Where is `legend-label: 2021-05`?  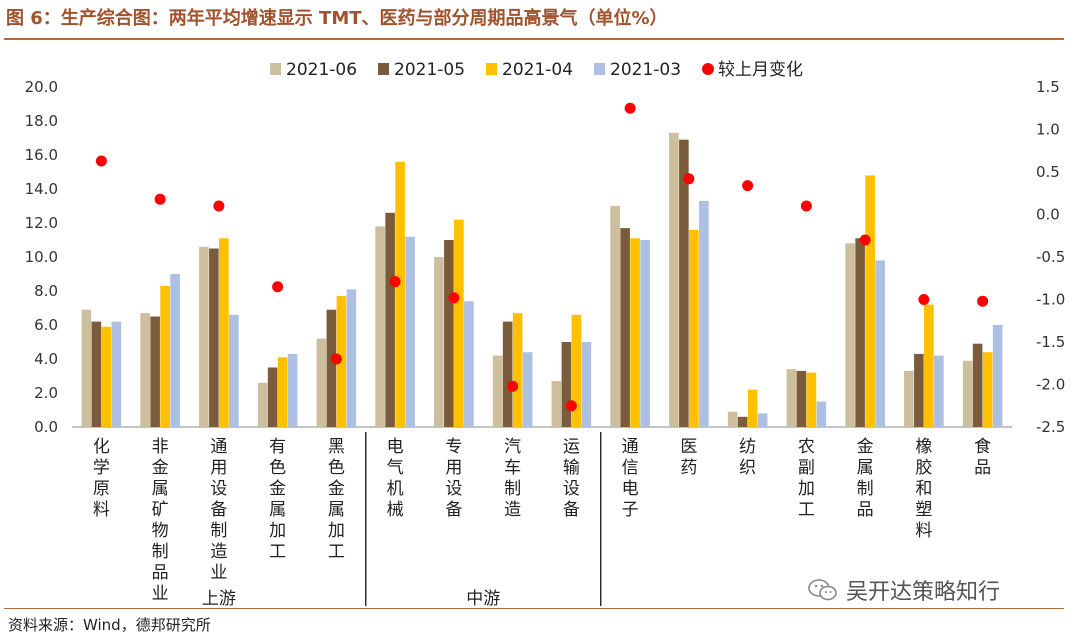
legend-label: 2021-05 is located at coordinates (429, 70).